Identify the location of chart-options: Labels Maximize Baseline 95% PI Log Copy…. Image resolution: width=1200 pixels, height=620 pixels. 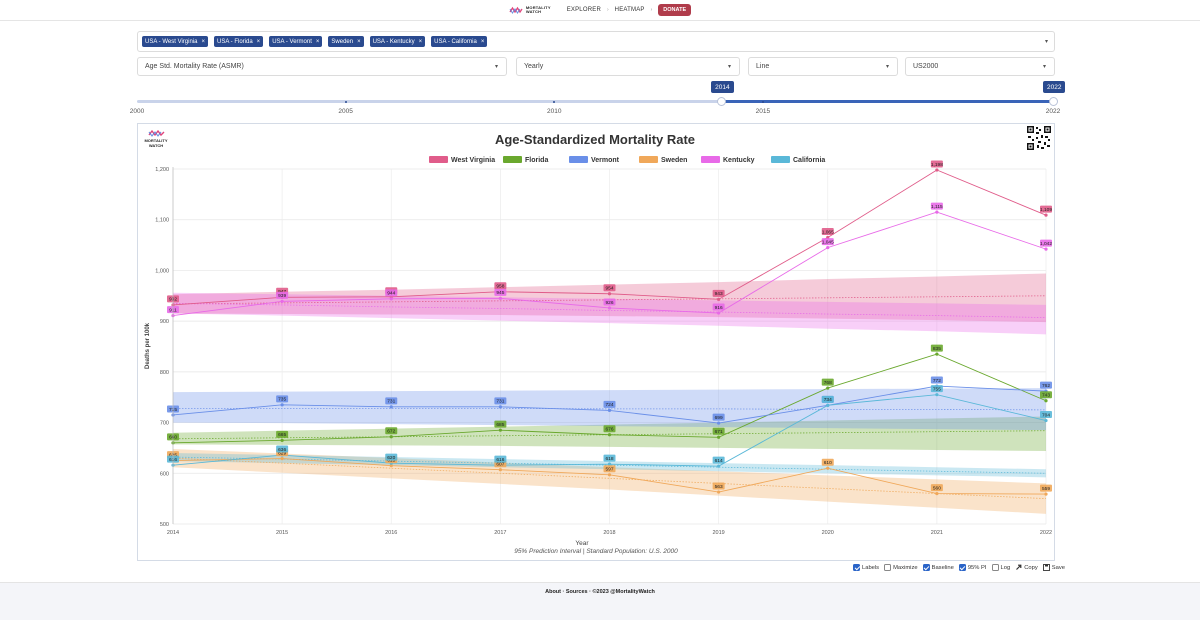
(960, 567).